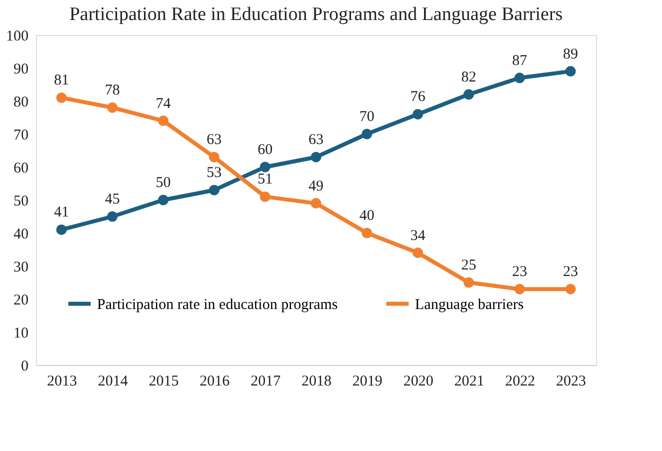 The image size is (662, 451). What do you see at coordinates (21, 234) in the screenshot?
I see `y-tick-label: 40` at bounding box center [21, 234].